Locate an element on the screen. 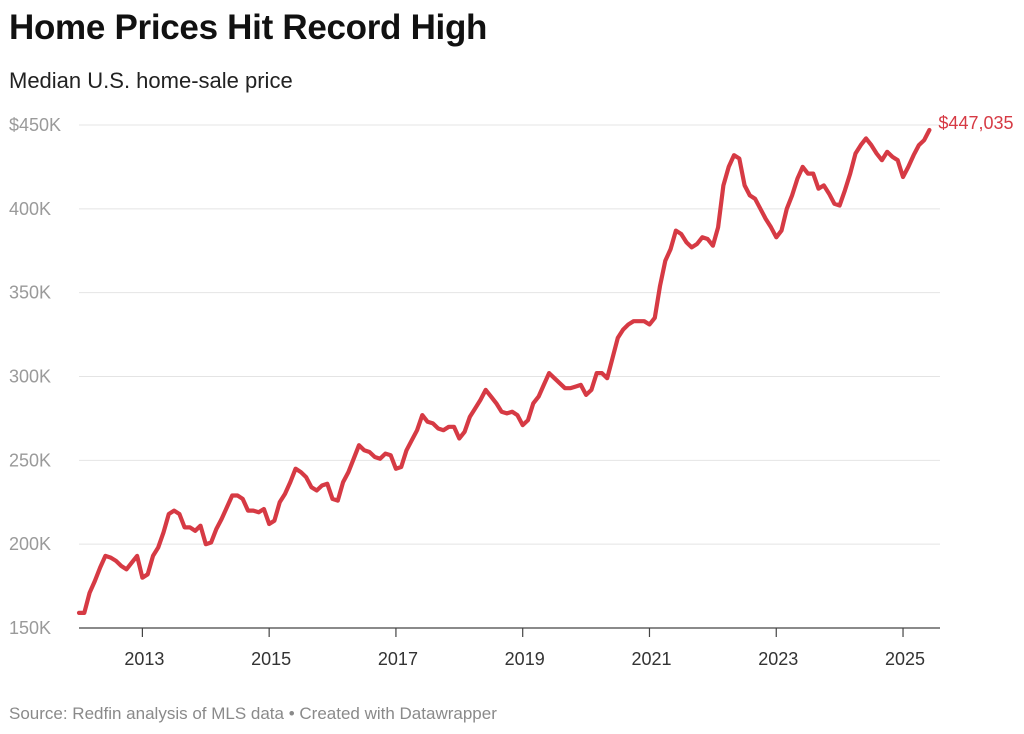 Image resolution: width=1024 pixels, height=734 pixels. y-axis: $450K 400K 350K 300K 250K 200K 150K is located at coordinates (35, 376).